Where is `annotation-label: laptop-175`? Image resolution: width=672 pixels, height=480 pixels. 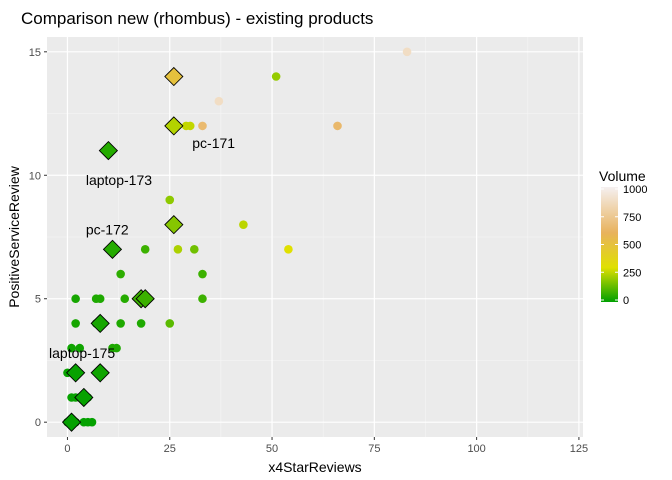 annotation-label: laptop-175 is located at coordinates (82, 353).